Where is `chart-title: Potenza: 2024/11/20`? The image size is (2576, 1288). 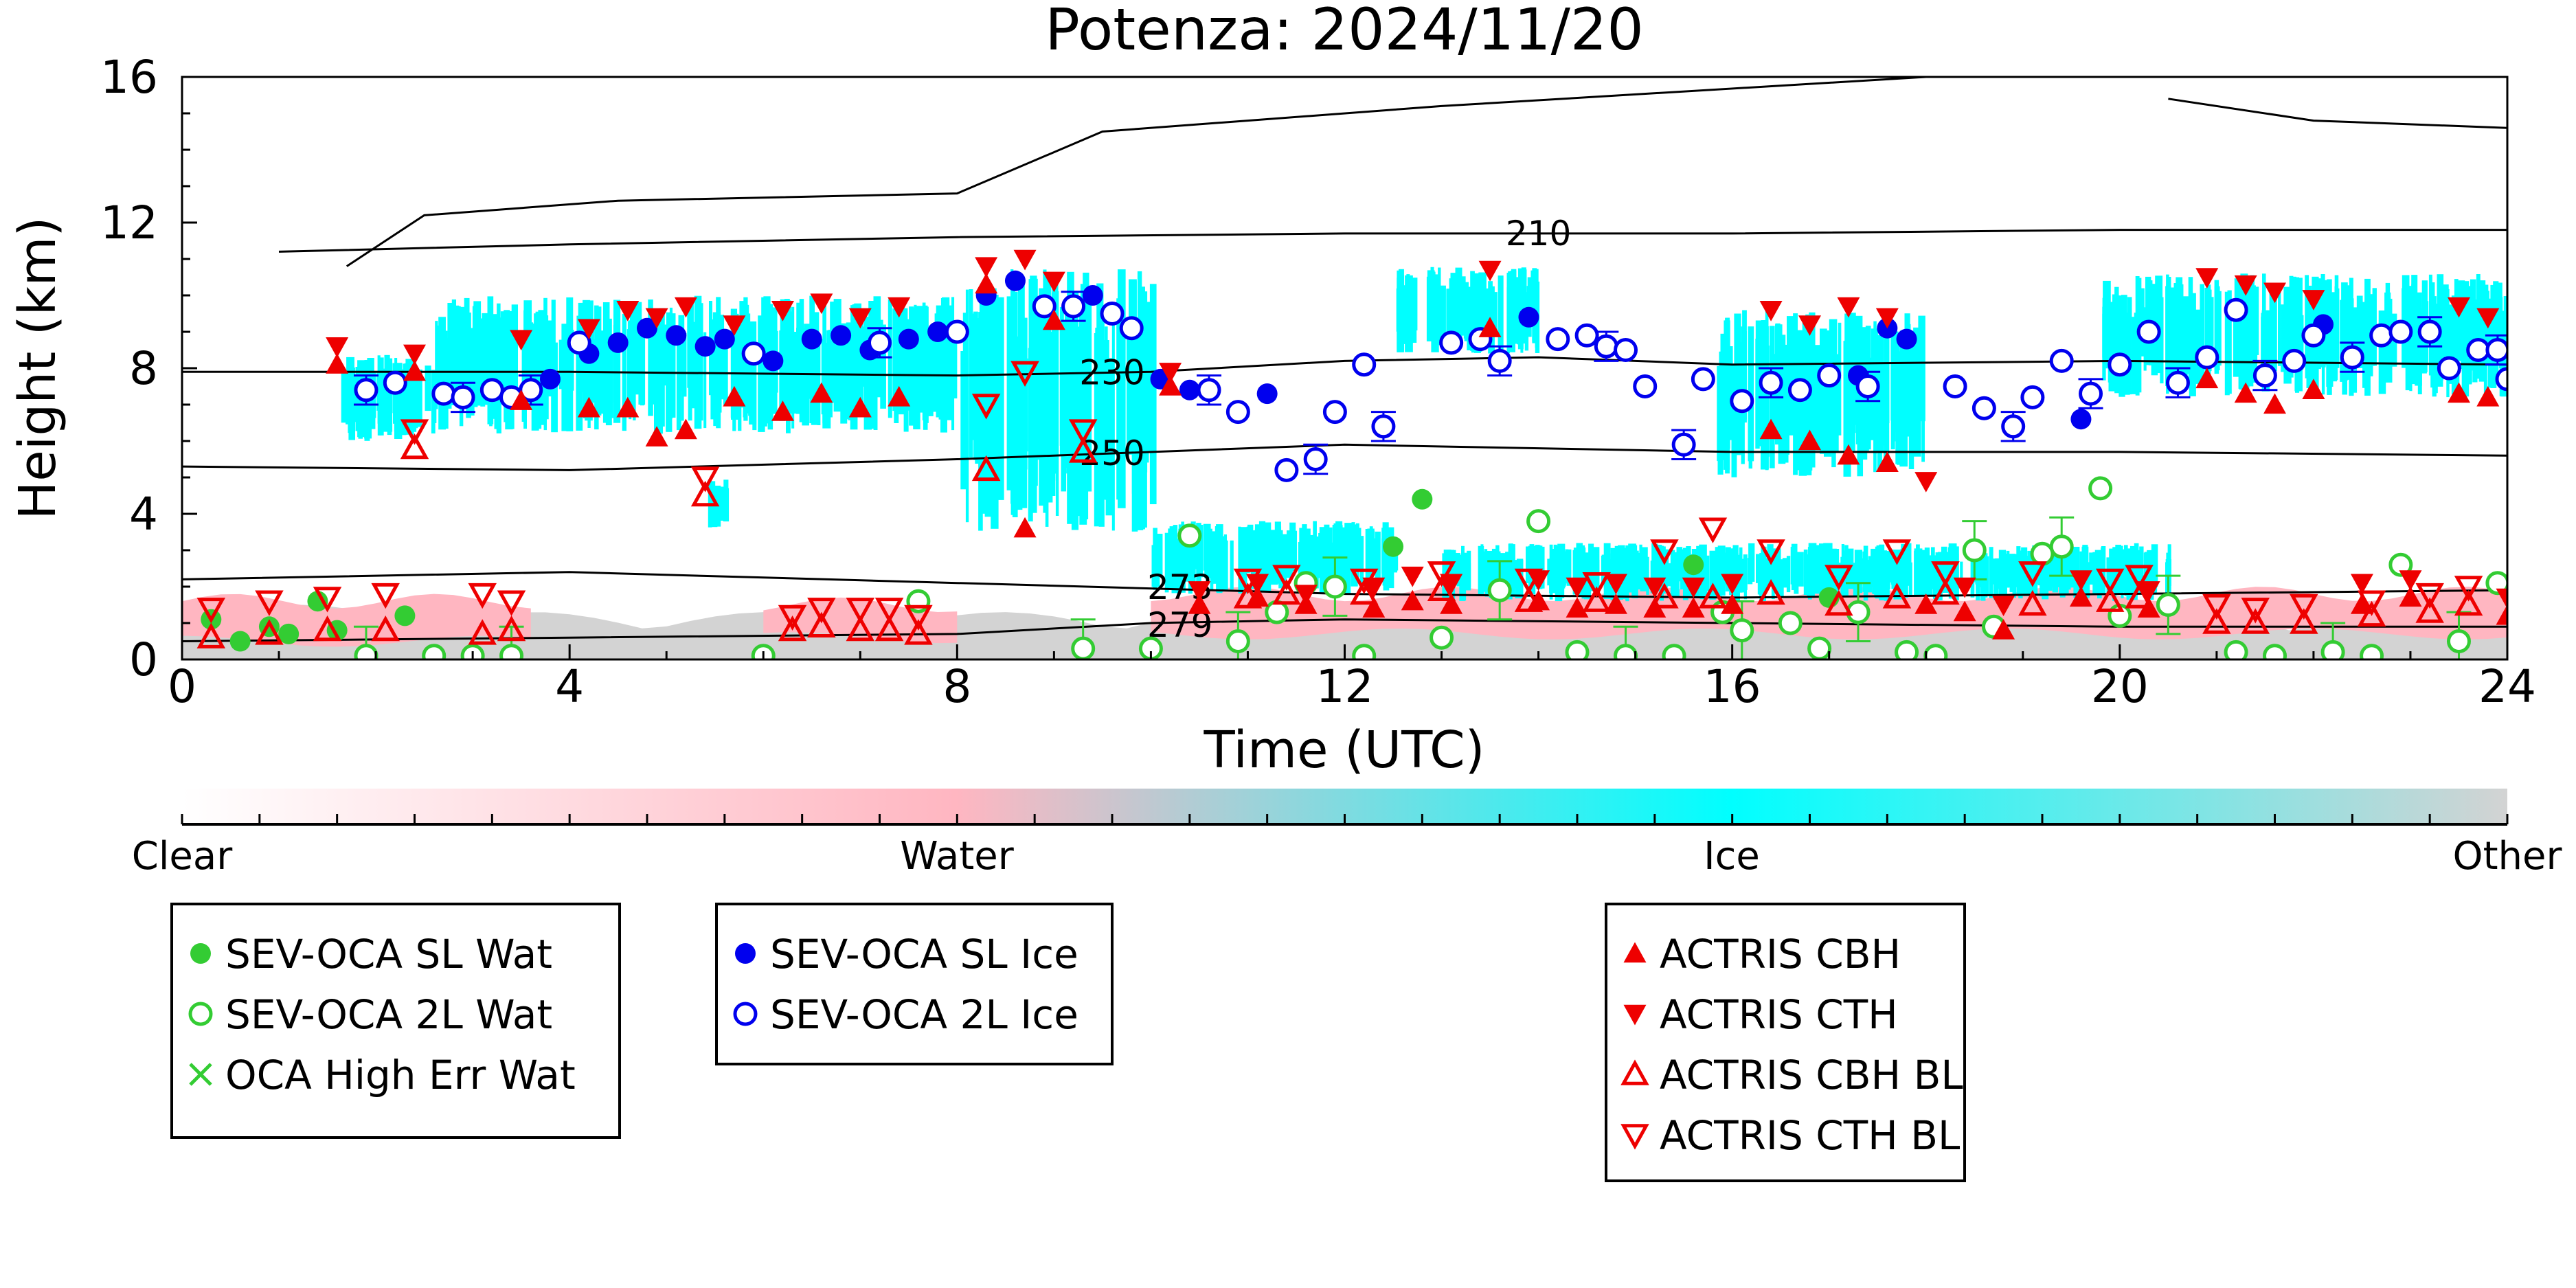
chart-title: Potenza: 2024/11/20 is located at coordinates (1344, 31).